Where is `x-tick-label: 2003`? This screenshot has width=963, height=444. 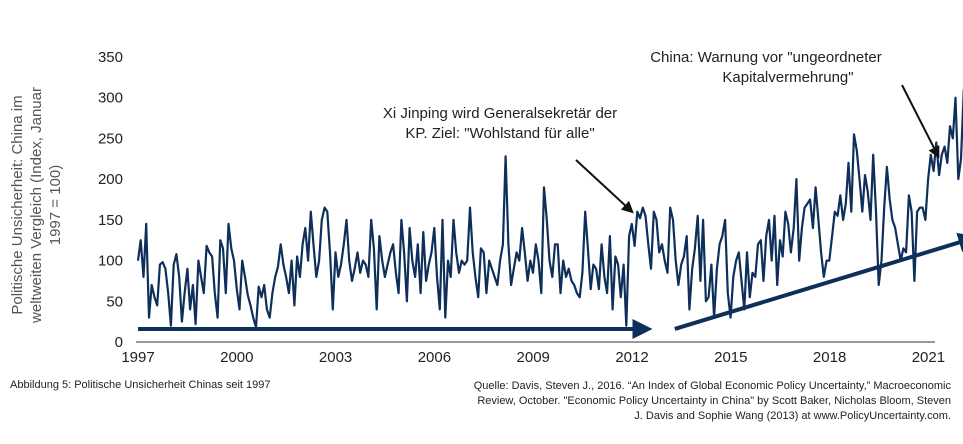 x-tick-label: 2003 is located at coordinates (335, 357).